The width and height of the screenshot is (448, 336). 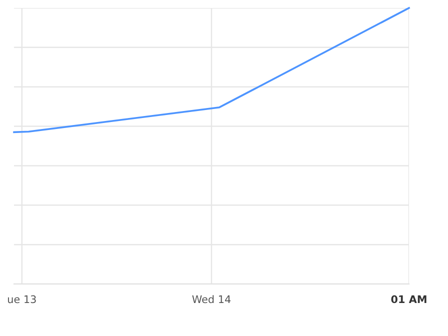 I want to click on x-tick-label: Wed 14, so click(x=211, y=299).